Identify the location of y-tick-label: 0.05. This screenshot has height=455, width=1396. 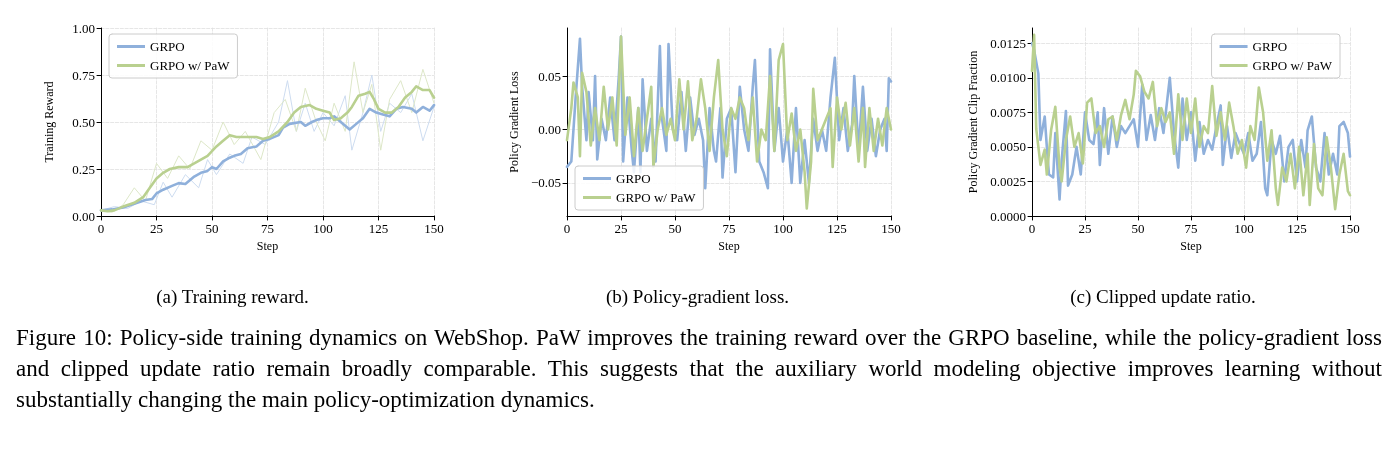
(549, 76).